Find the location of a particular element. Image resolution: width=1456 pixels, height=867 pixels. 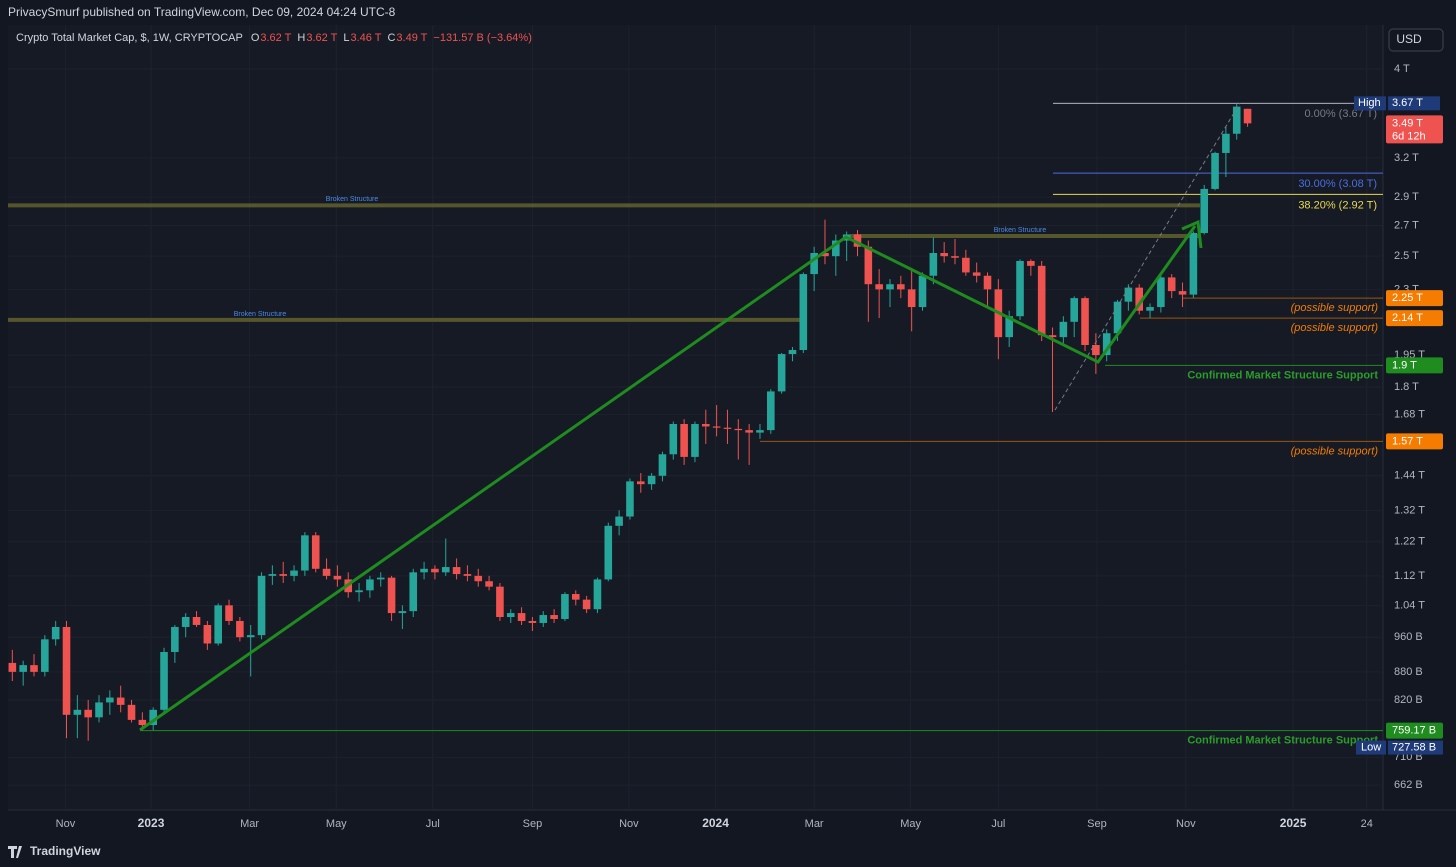

currency: USD is located at coordinates (1409, 39).